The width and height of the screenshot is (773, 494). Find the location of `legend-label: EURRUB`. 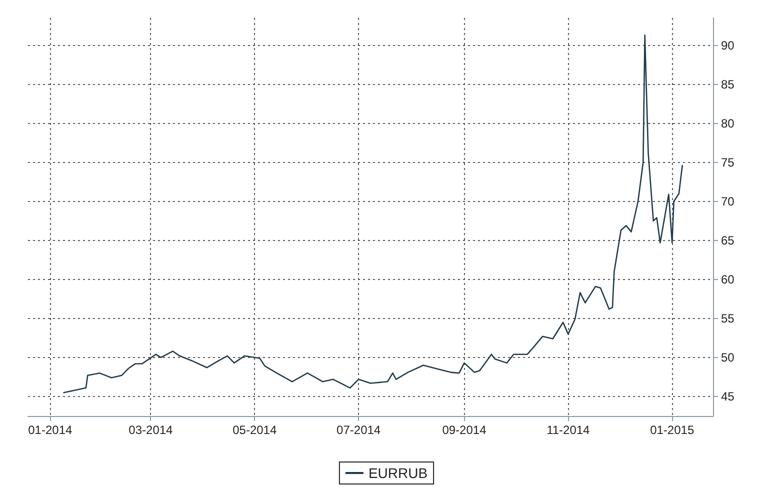

legend-label: EURRUB is located at coordinates (398, 473).